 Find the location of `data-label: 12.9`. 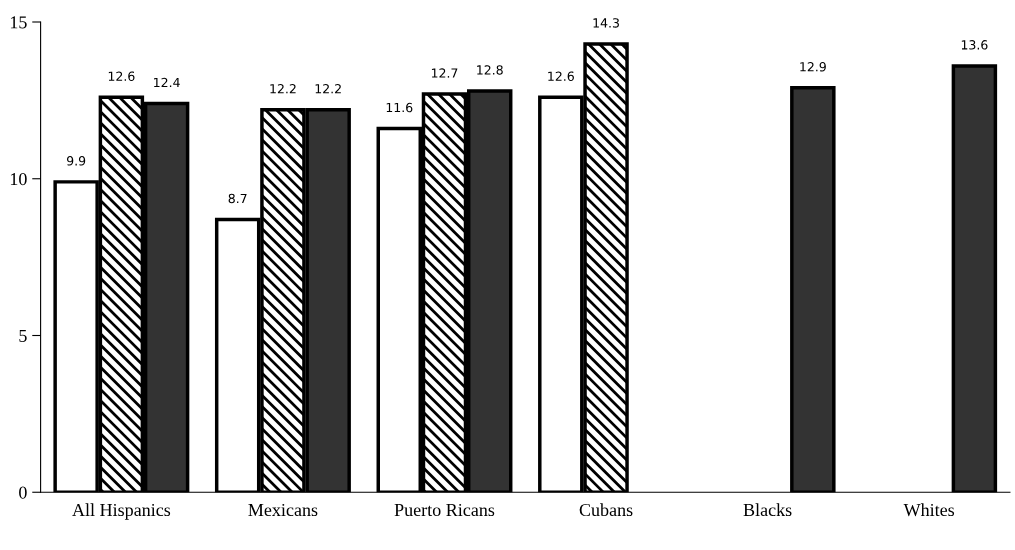

data-label: 12.9 is located at coordinates (813, 67).